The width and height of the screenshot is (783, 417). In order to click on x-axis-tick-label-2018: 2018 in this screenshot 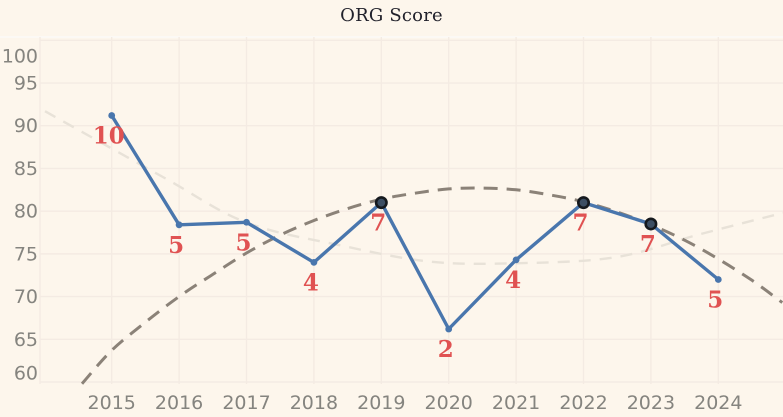, I will do `click(314, 403)`.